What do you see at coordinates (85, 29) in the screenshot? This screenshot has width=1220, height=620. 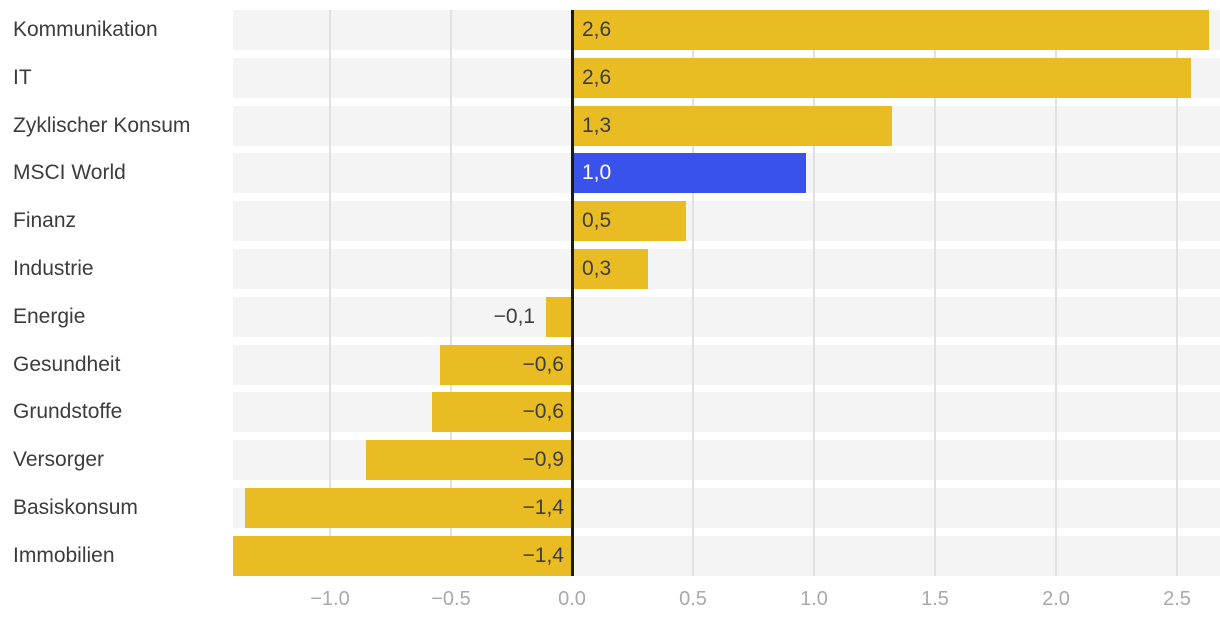 I see `category-label-kommunikation: Kommunikation` at bounding box center [85, 29].